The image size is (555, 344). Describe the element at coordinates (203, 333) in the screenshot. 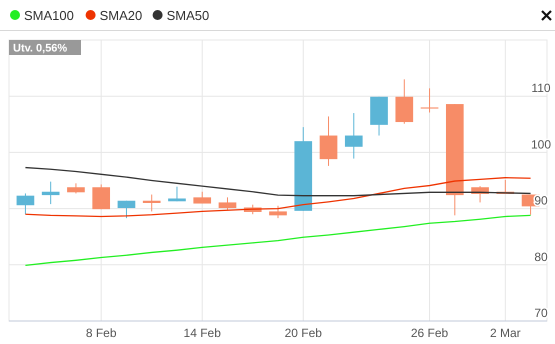

I see `x-tick-label: 14 Feb` at that location.